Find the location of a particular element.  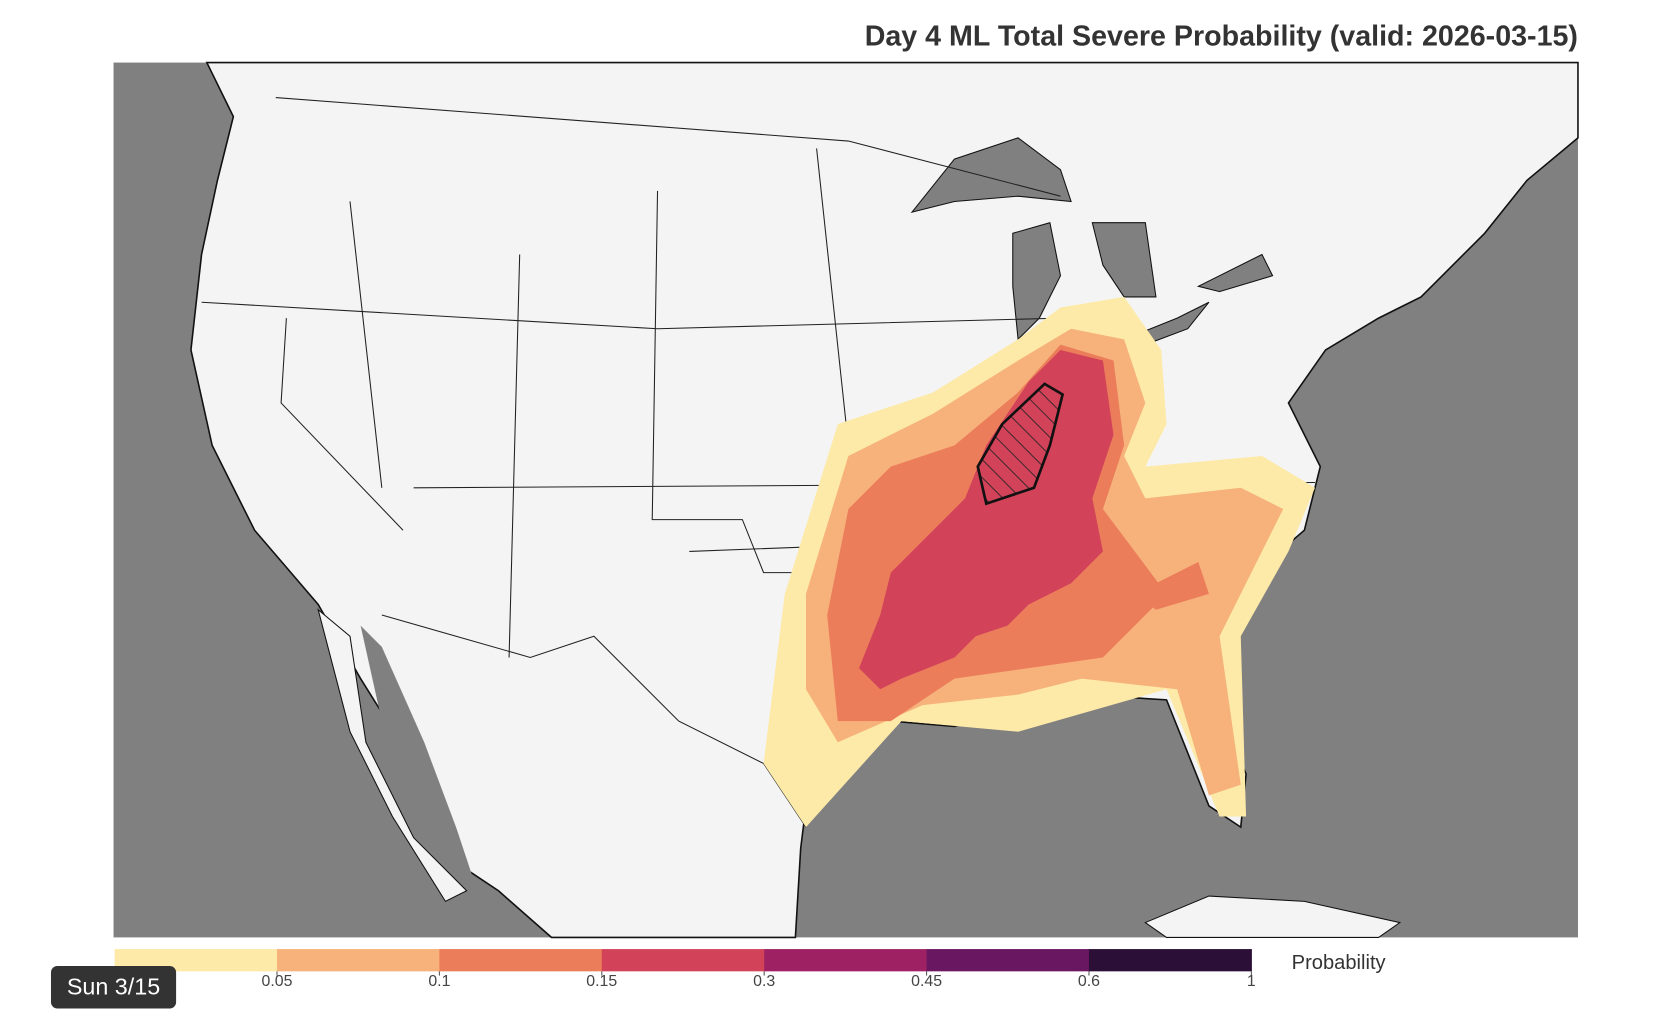

colorbar: 0.05 0.1 0.15 0.3 0.45 0.6 1 is located at coordinates (685, 969).